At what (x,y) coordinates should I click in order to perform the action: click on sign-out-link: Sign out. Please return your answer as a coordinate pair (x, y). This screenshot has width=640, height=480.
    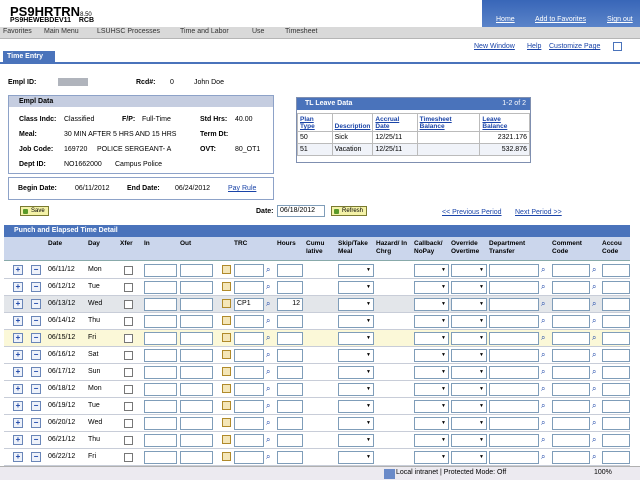
    Looking at the image, I should click on (620, 19).